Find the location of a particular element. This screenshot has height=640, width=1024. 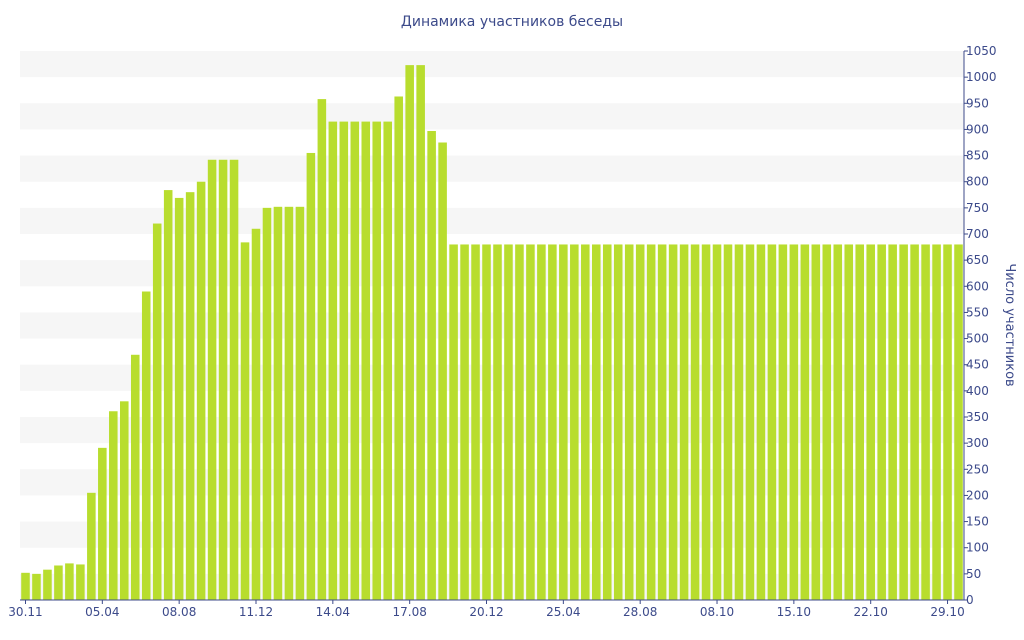

x-tick-label: 08.08 is located at coordinates (179, 612).